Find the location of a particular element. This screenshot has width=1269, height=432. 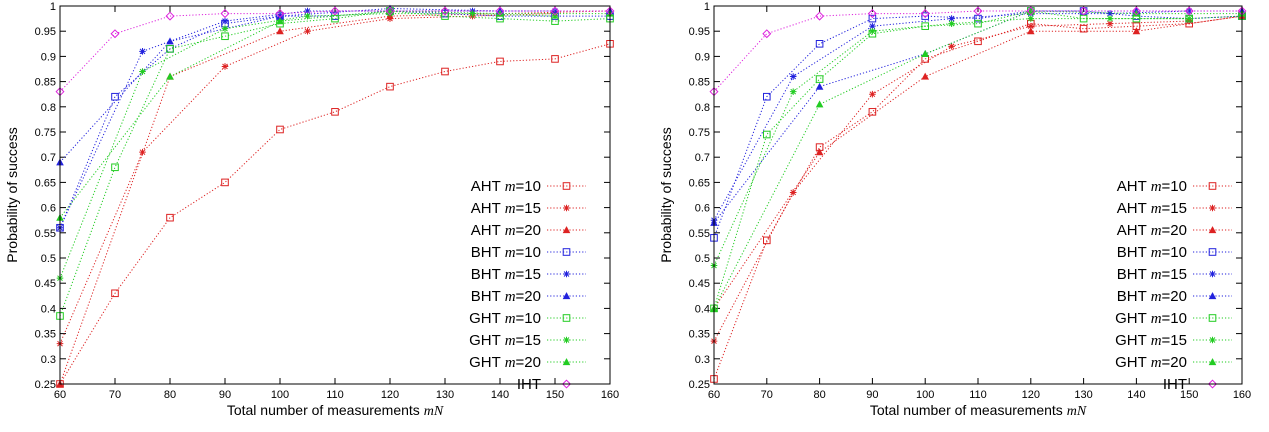

legend-label: GHT m=20 is located at coordinates (1151, 362).